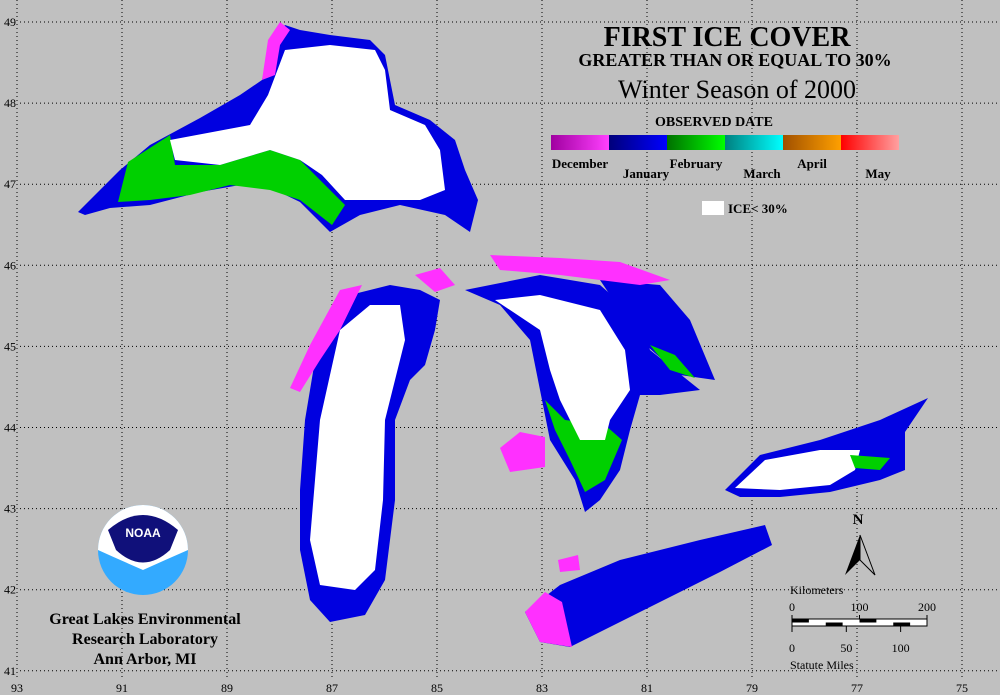 The image size is (1000, 695). I want to click on lake-erie, so click(648, 586).